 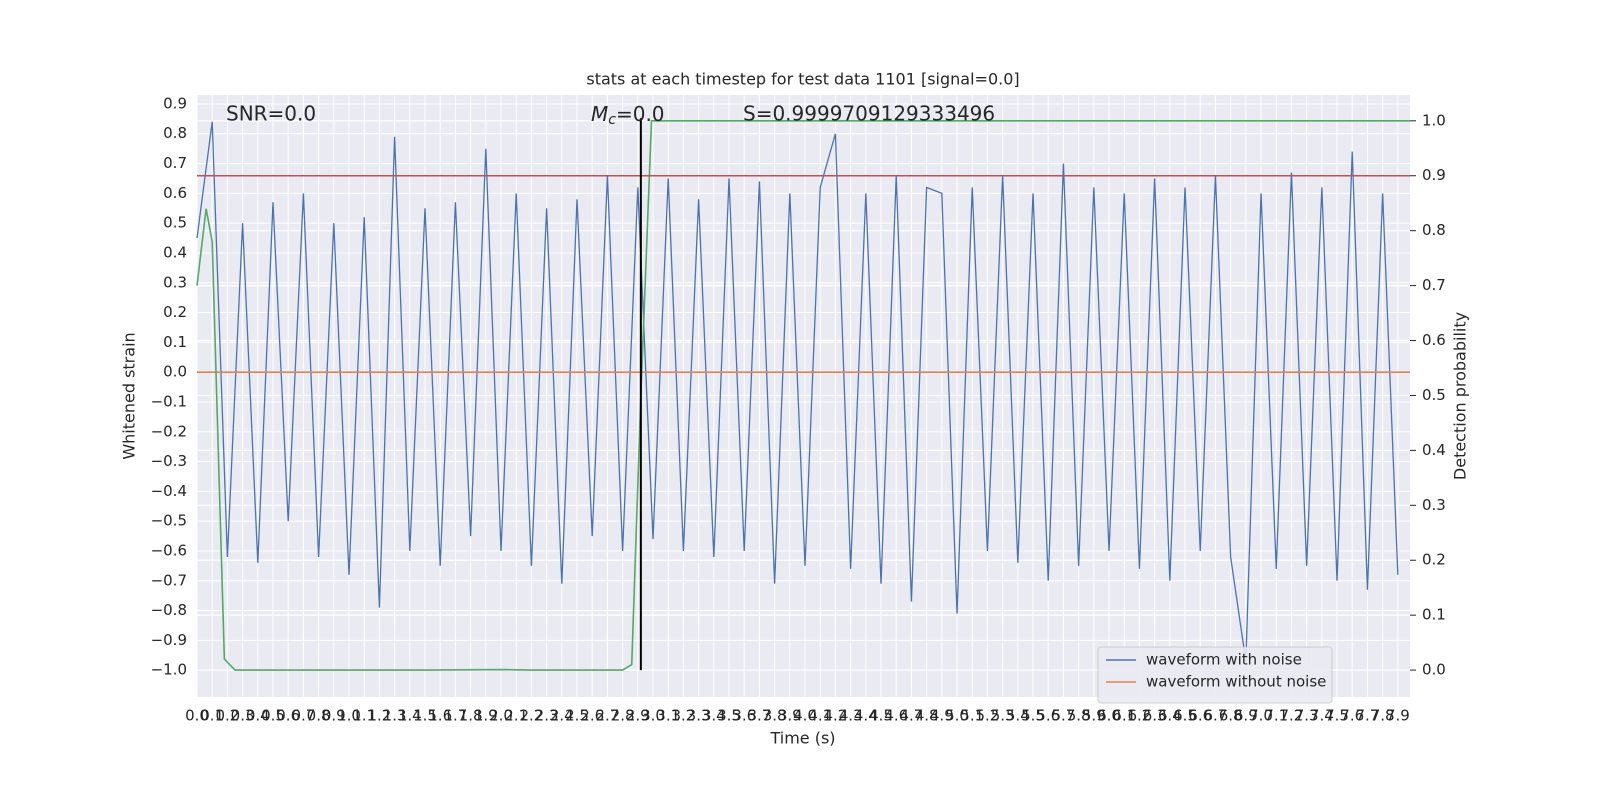 What do you see at coordinates (790, 716) in the screenshot?
I see `x-tick-label: 3.9` at bounding box center [790, 716].